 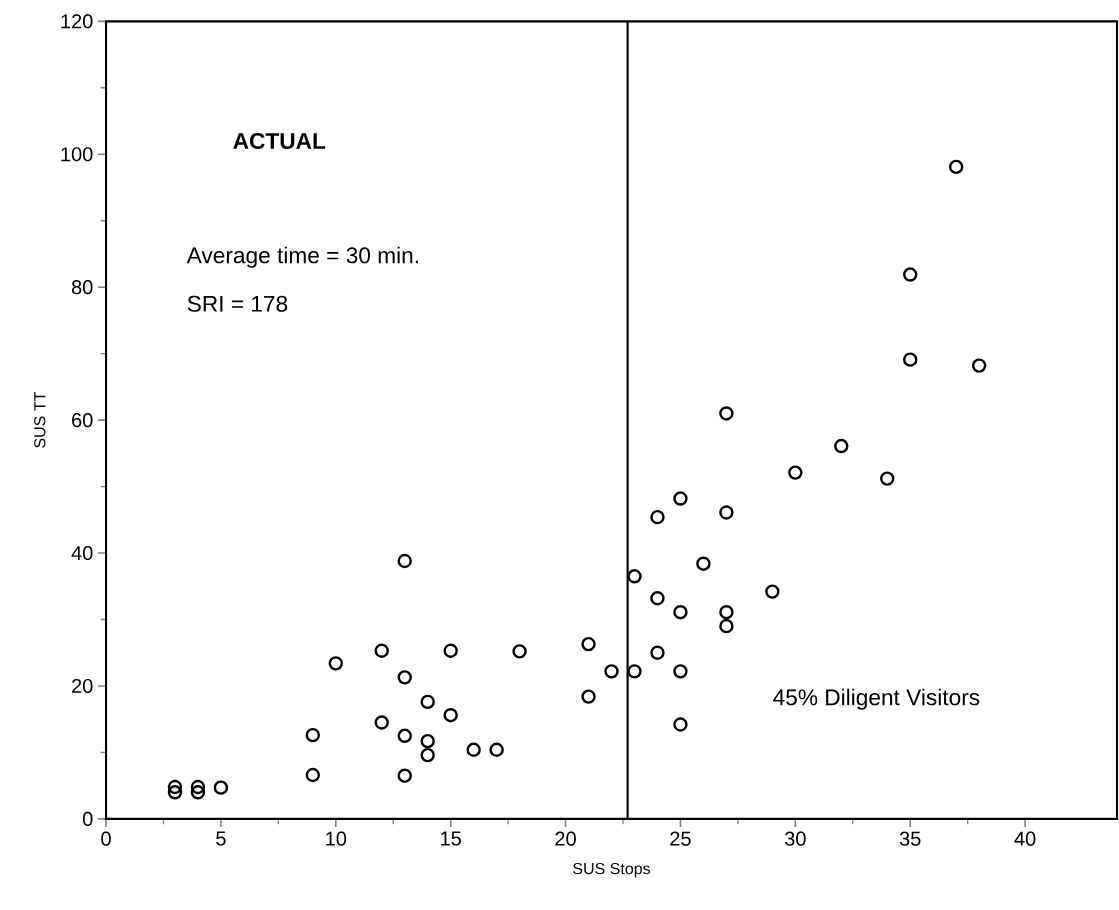 I want to click on x-tick-label: 35, so click(x=910, y=838).